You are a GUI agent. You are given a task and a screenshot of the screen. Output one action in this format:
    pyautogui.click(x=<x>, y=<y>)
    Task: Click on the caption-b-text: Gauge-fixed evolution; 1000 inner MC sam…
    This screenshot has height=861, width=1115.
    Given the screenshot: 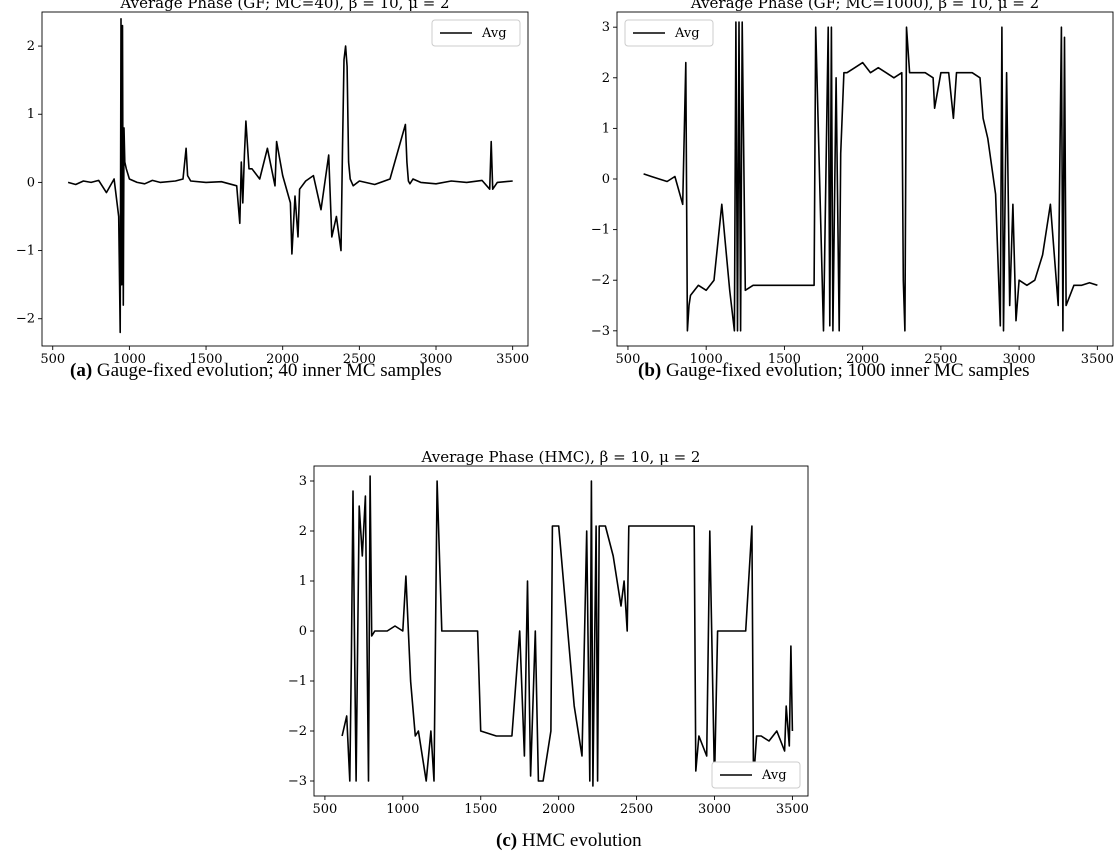 What is the action you would take?
    pyautogui.click(x=847, y=370)
    